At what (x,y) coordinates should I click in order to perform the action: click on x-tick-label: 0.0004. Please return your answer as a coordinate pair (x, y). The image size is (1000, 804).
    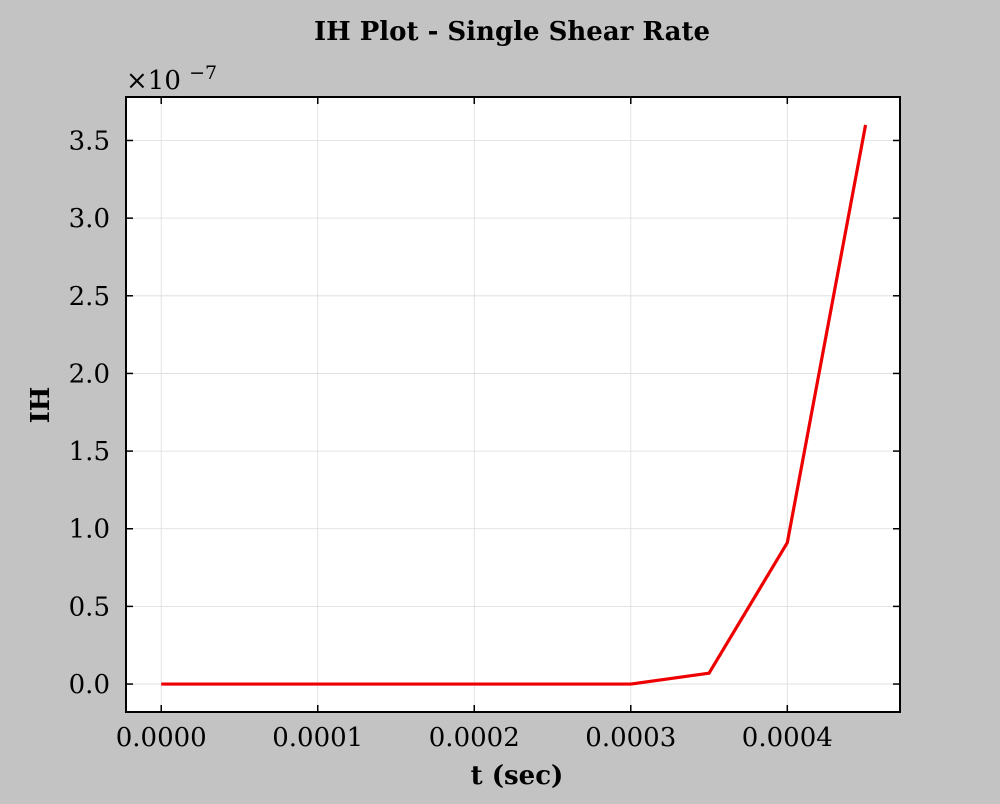
    Looking at the image, I should click on (787, 738).